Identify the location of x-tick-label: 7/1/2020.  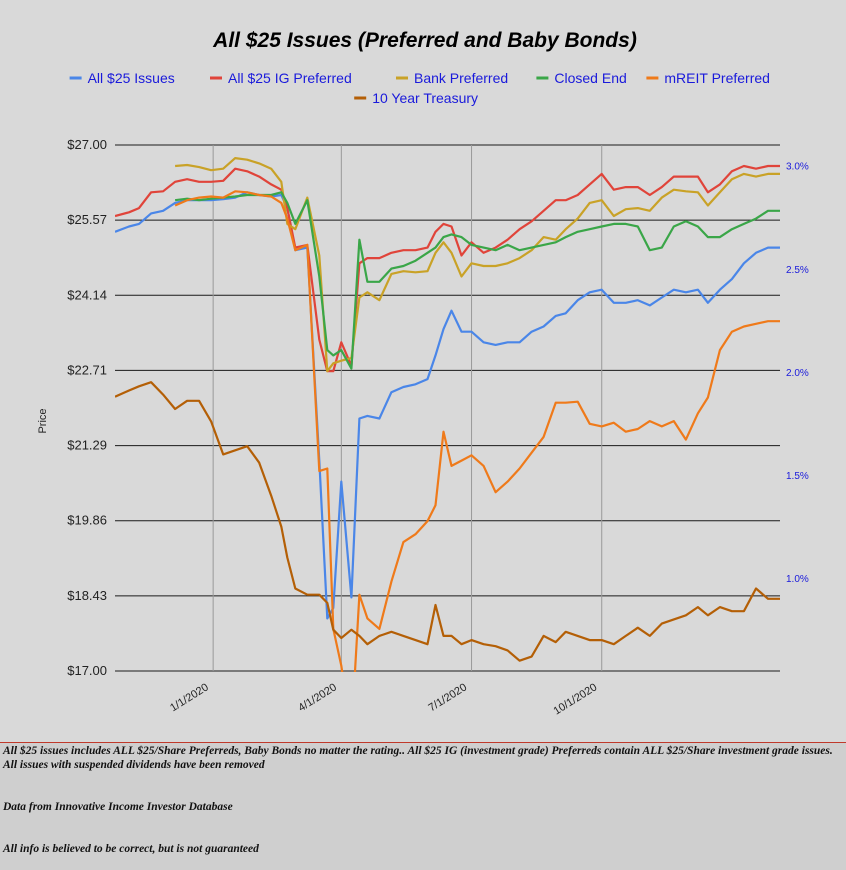
(447, 697).